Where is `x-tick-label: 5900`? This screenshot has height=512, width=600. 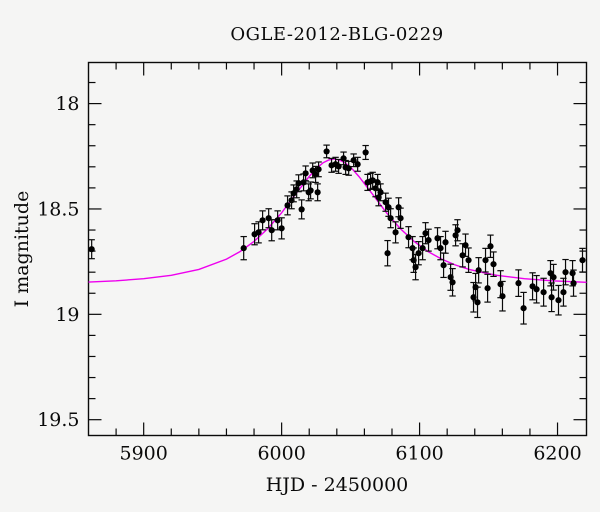 x-tick-label: 5900 is located at coordinates (144, 454).